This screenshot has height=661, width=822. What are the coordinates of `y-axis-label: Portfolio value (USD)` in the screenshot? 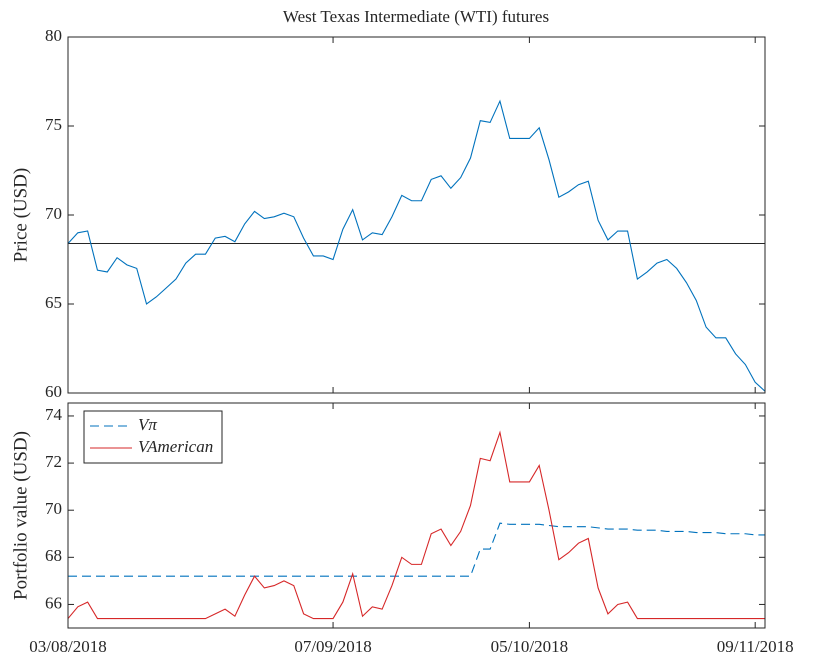 It's located at (20, 515).